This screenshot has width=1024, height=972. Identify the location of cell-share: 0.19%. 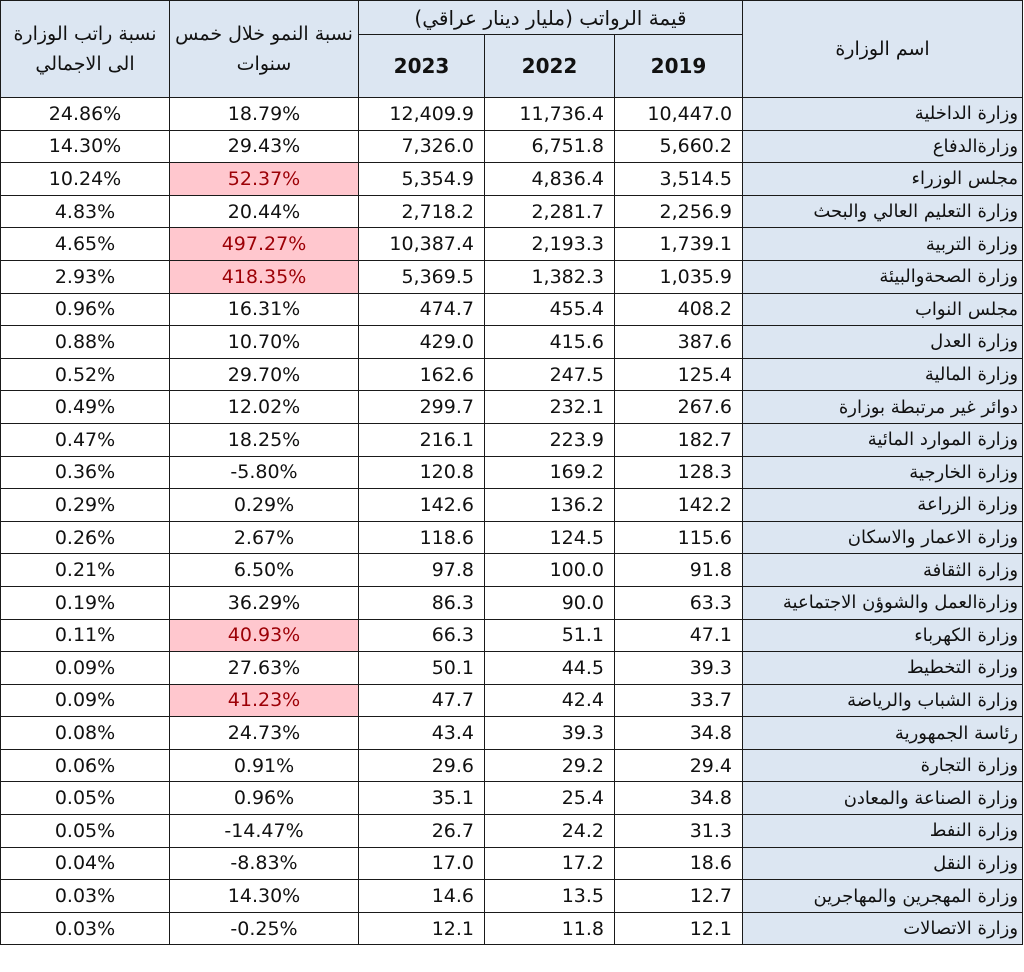
(85, 602).